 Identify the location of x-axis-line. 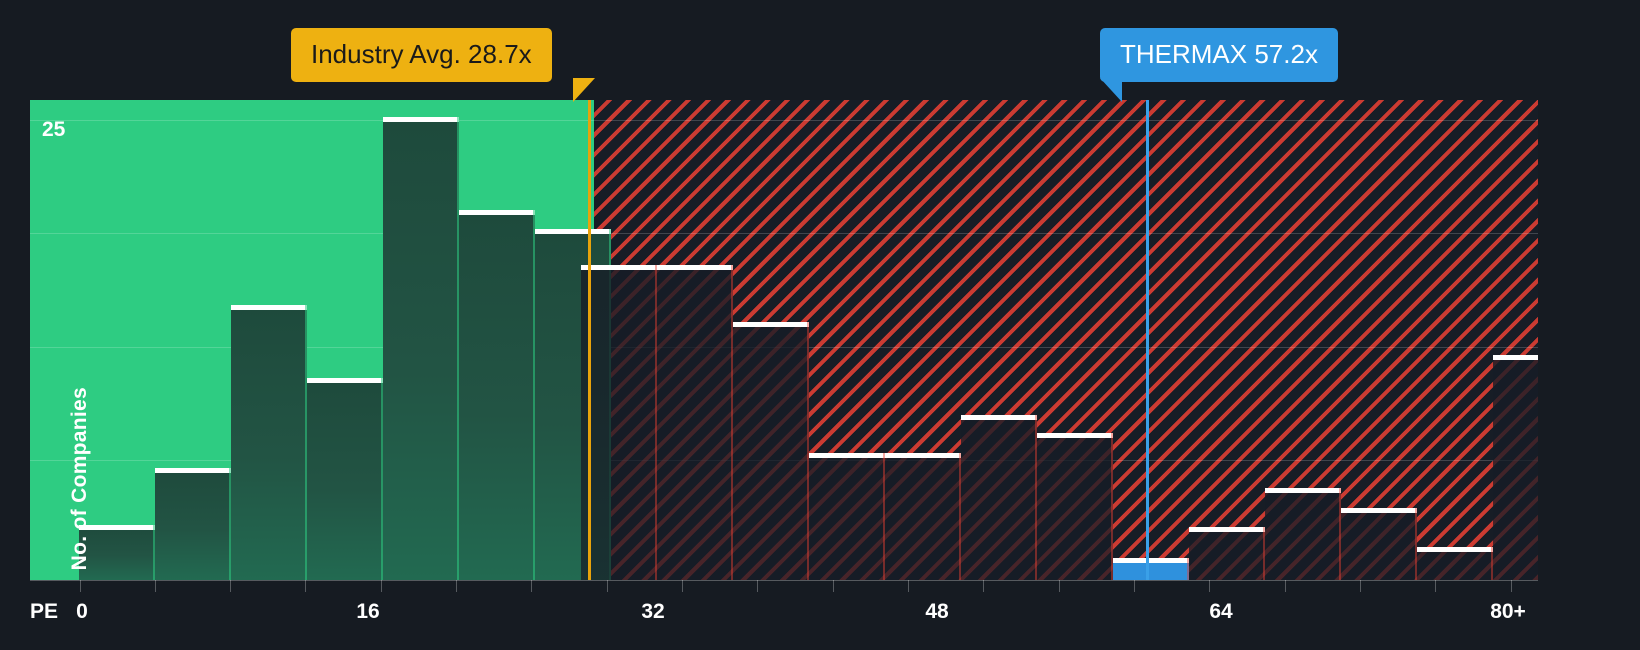
(784, 580).